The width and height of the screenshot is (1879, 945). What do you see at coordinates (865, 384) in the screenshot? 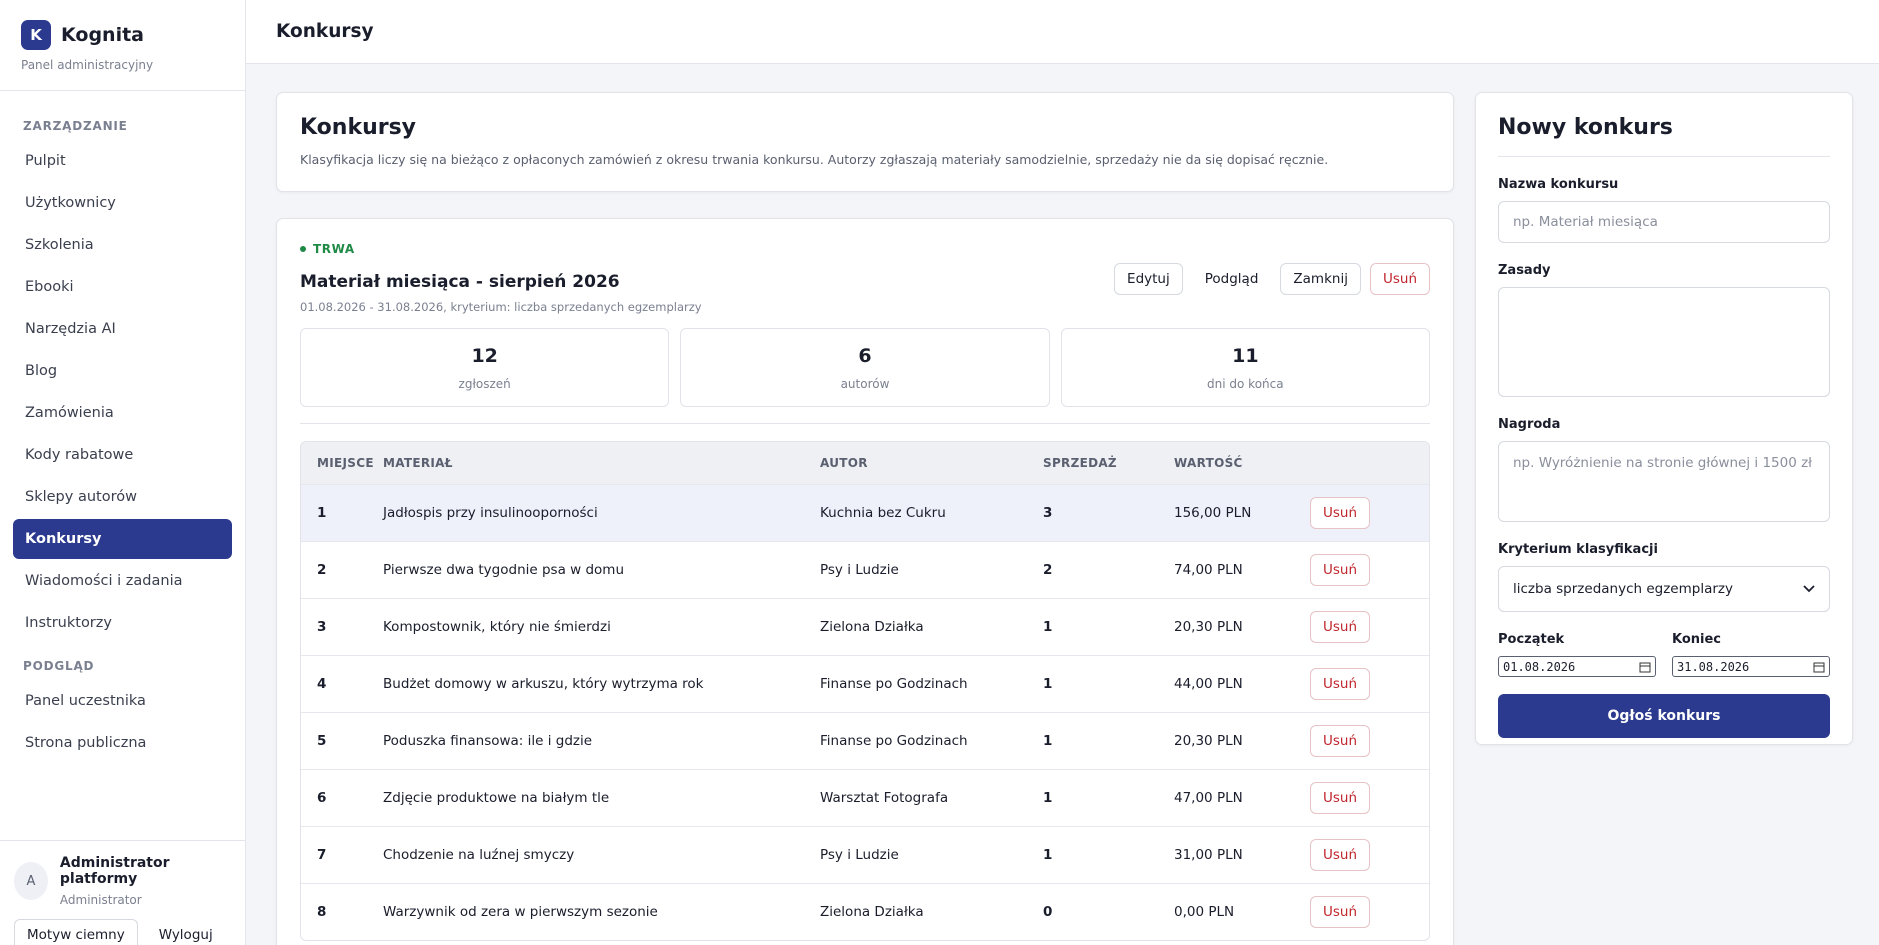
I see `stat-label: autorów` at bounding box center [865, 384].